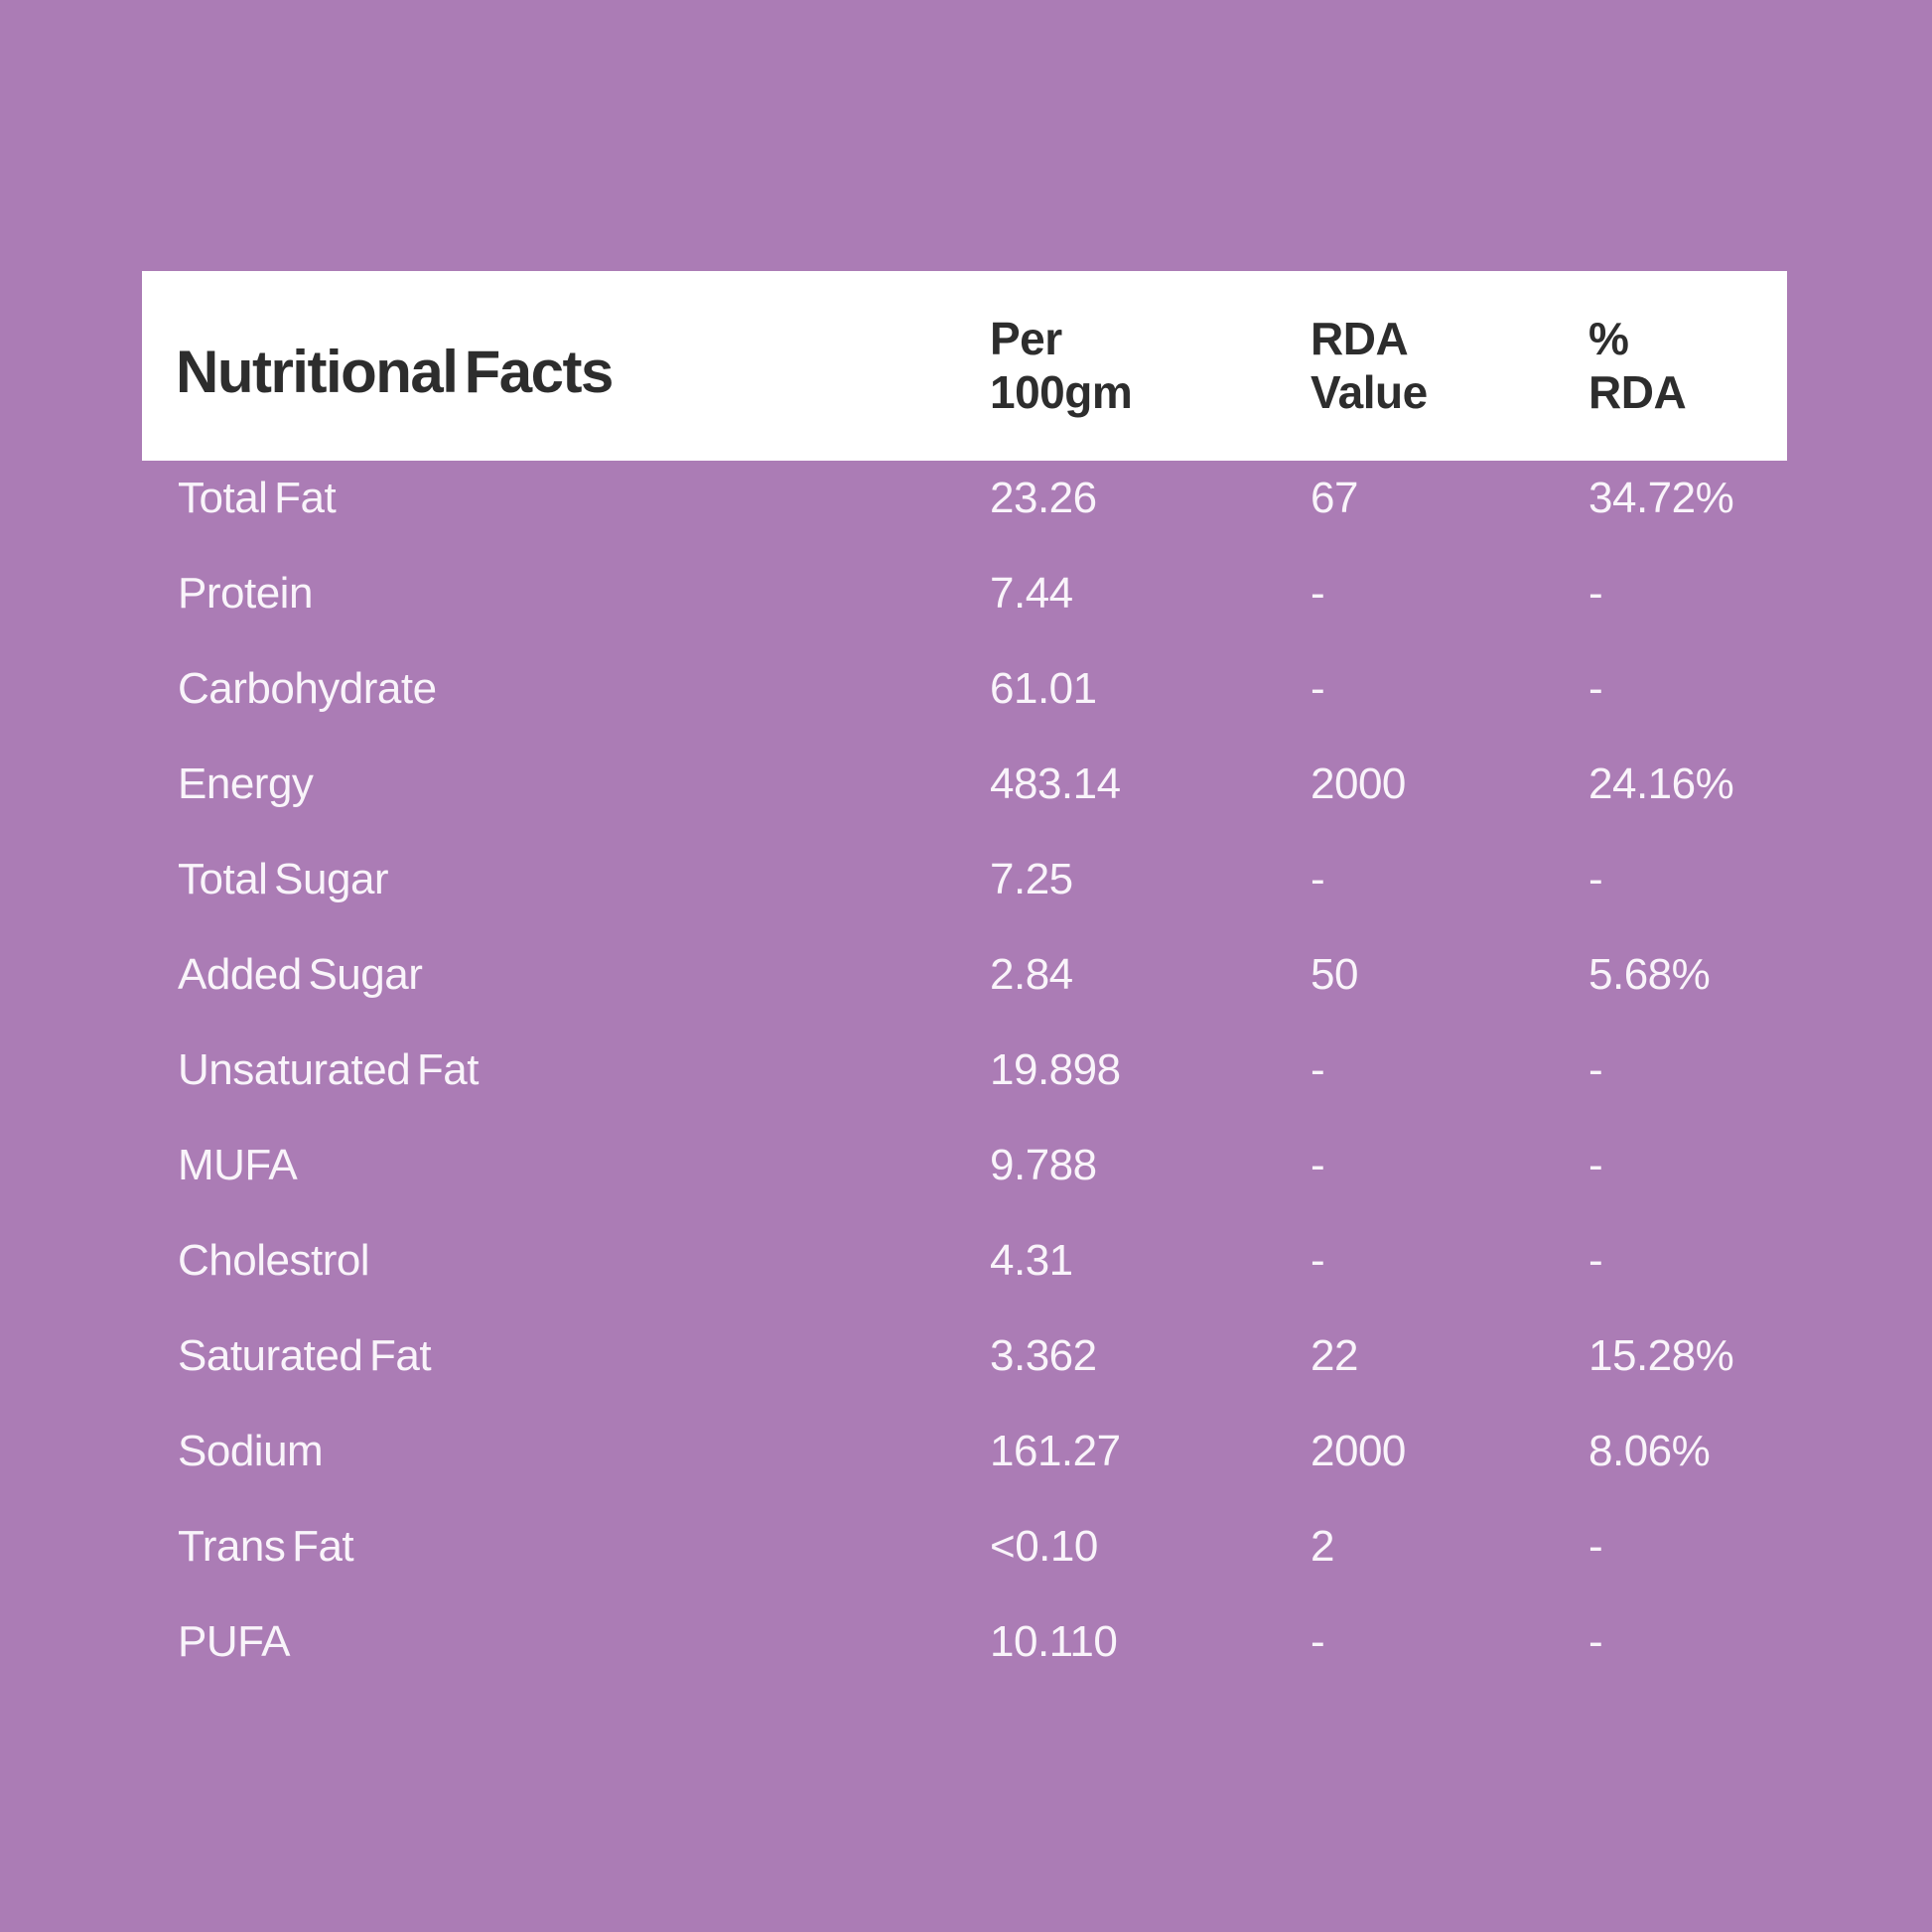 The width and height of the screenshot is (1932, 1932). I want to click on per-100gm-value: 7.25, so click(1032, 879).